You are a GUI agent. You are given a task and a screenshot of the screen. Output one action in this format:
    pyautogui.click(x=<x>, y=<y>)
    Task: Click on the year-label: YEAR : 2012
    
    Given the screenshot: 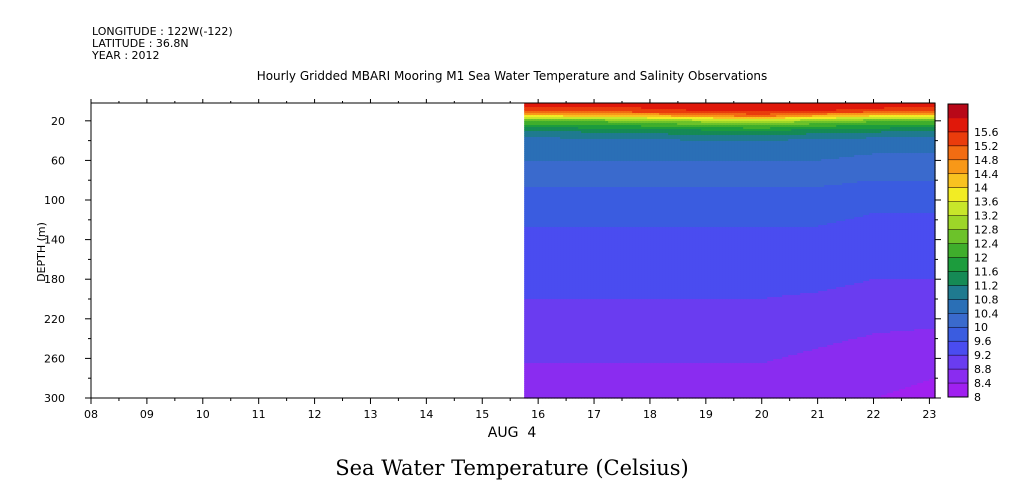 What is the action you would take?
    pyautogui.click(x=125, y=55)
    